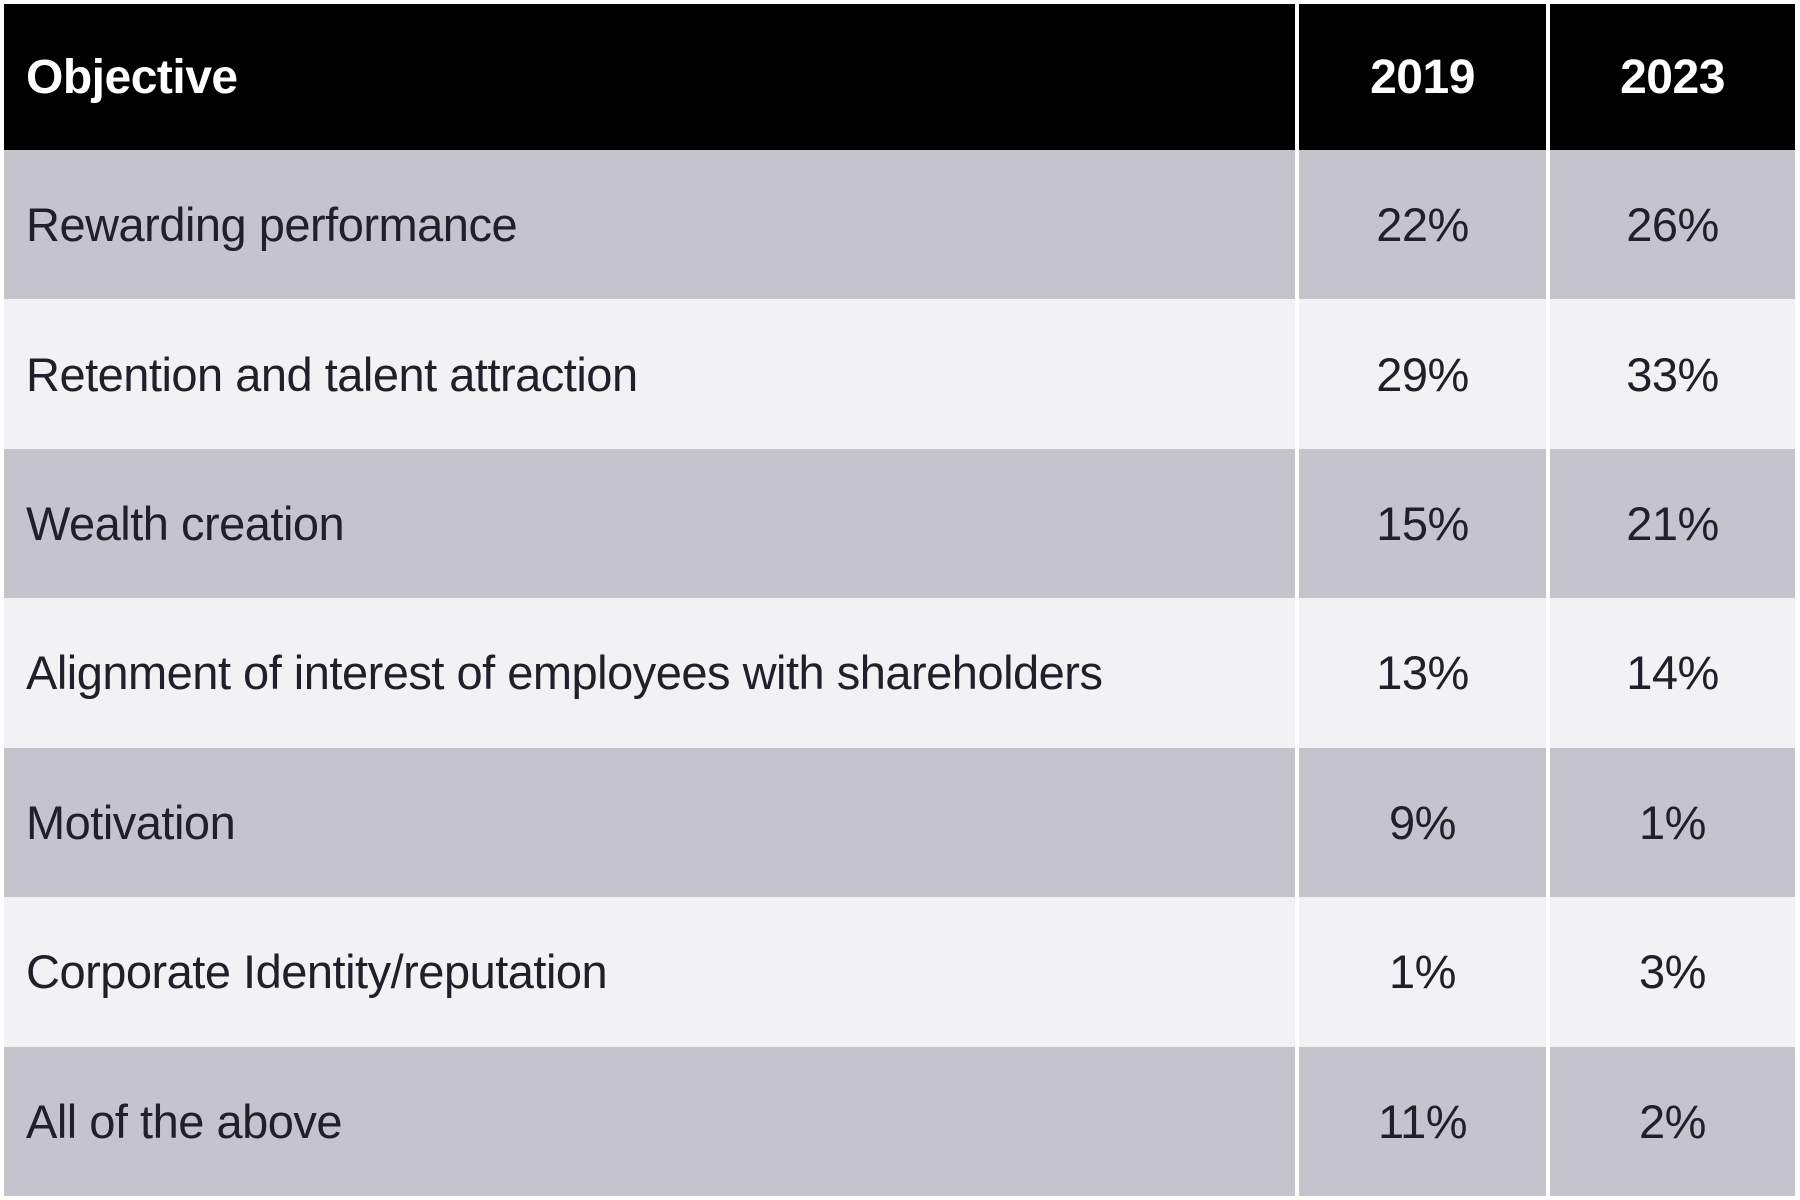  What do you see at coordinates (1672, 523) in the screenshot?
I see `value-2023-cell: 21%` at bounding box center [1672, 523].